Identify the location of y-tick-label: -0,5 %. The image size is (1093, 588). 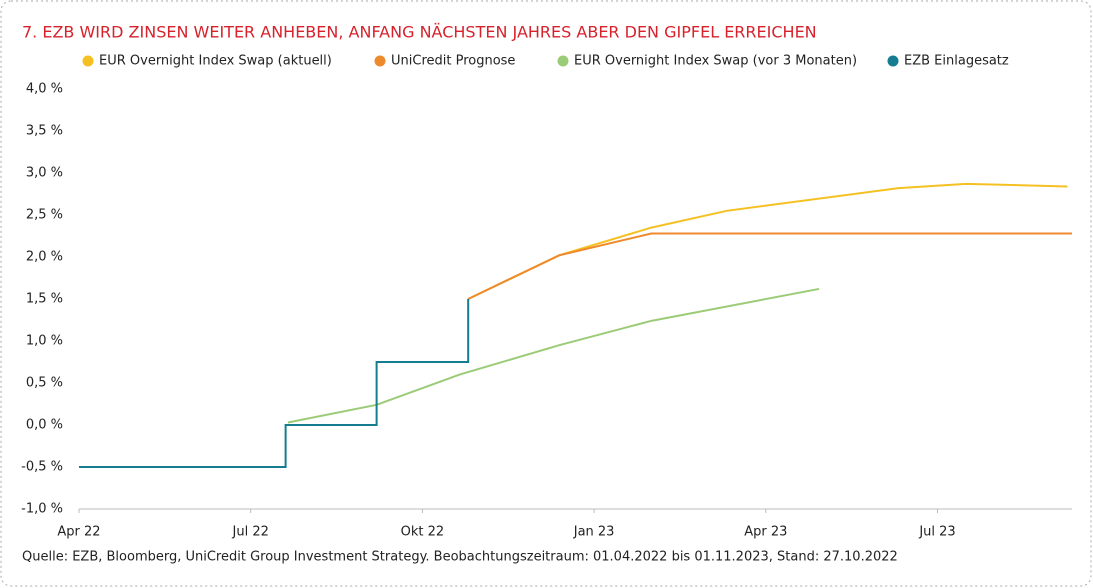
(42, 467).